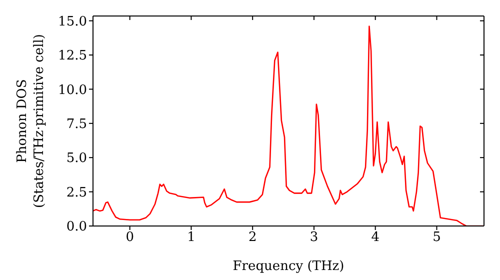 This screenshot has height=280, width=500. I want to click on y-axis-title: Phonon DOS (States/THz·primitive cell), so click(31, 121).